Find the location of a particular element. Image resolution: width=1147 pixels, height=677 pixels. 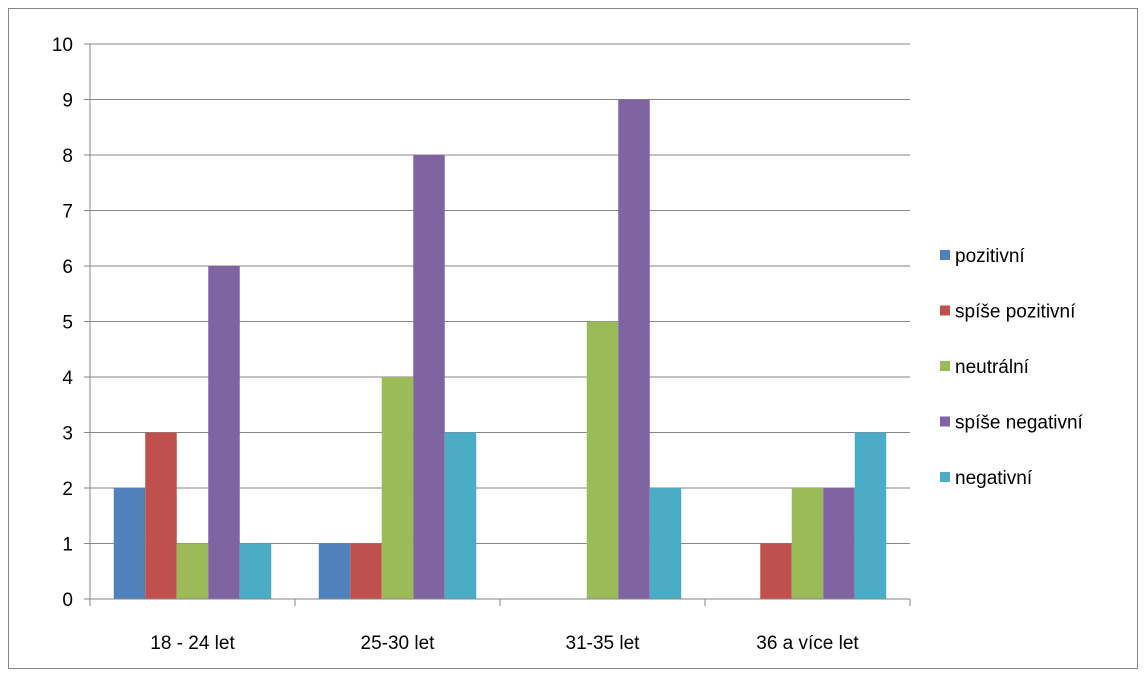

legend-label: spíše negativní is located at coordinates (1019, 423).